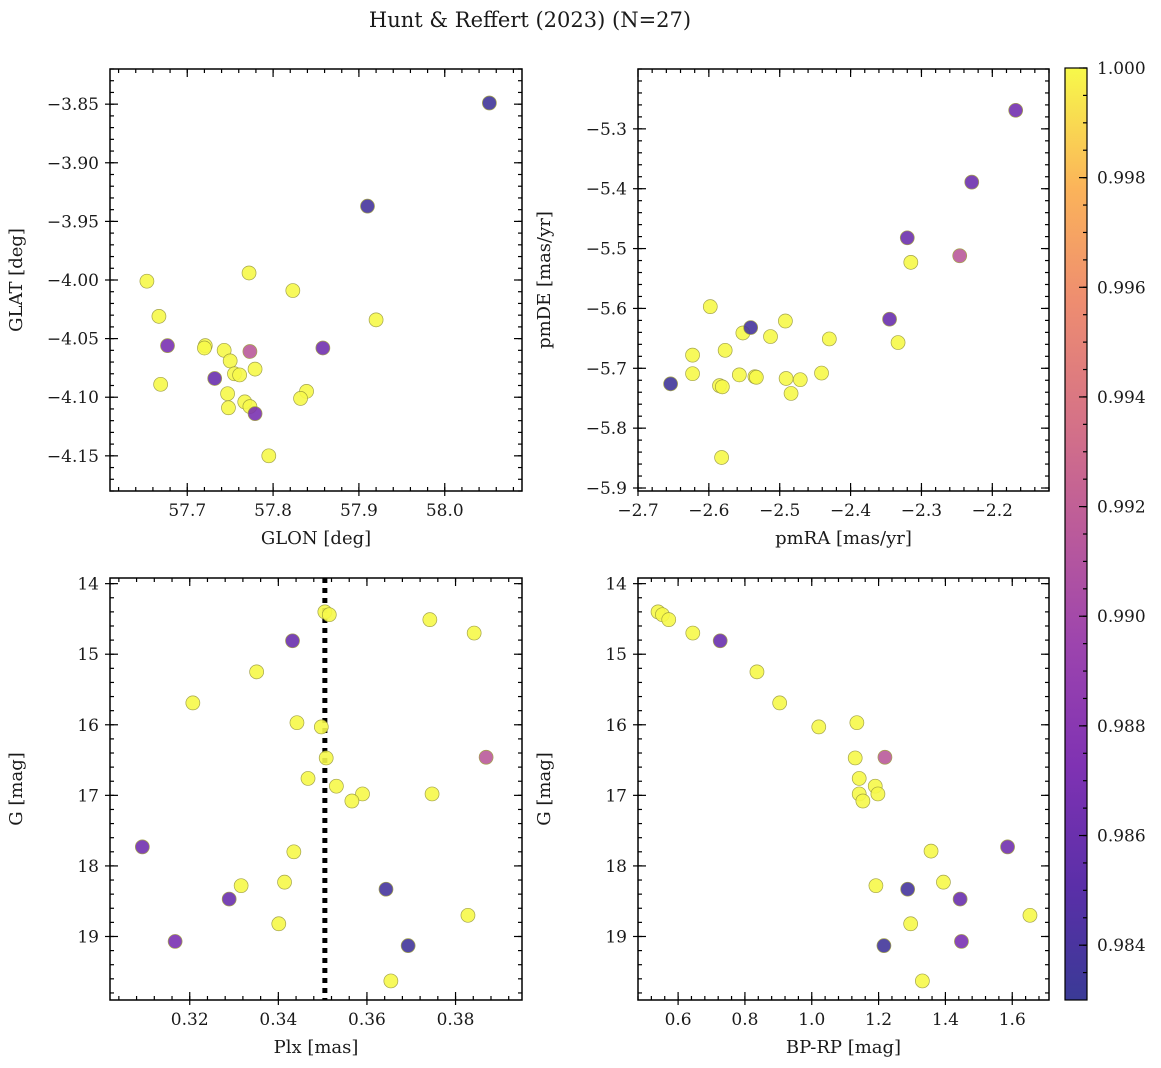  I want to click on colorbar-tick-label: 0.986, so click(1121, 837).